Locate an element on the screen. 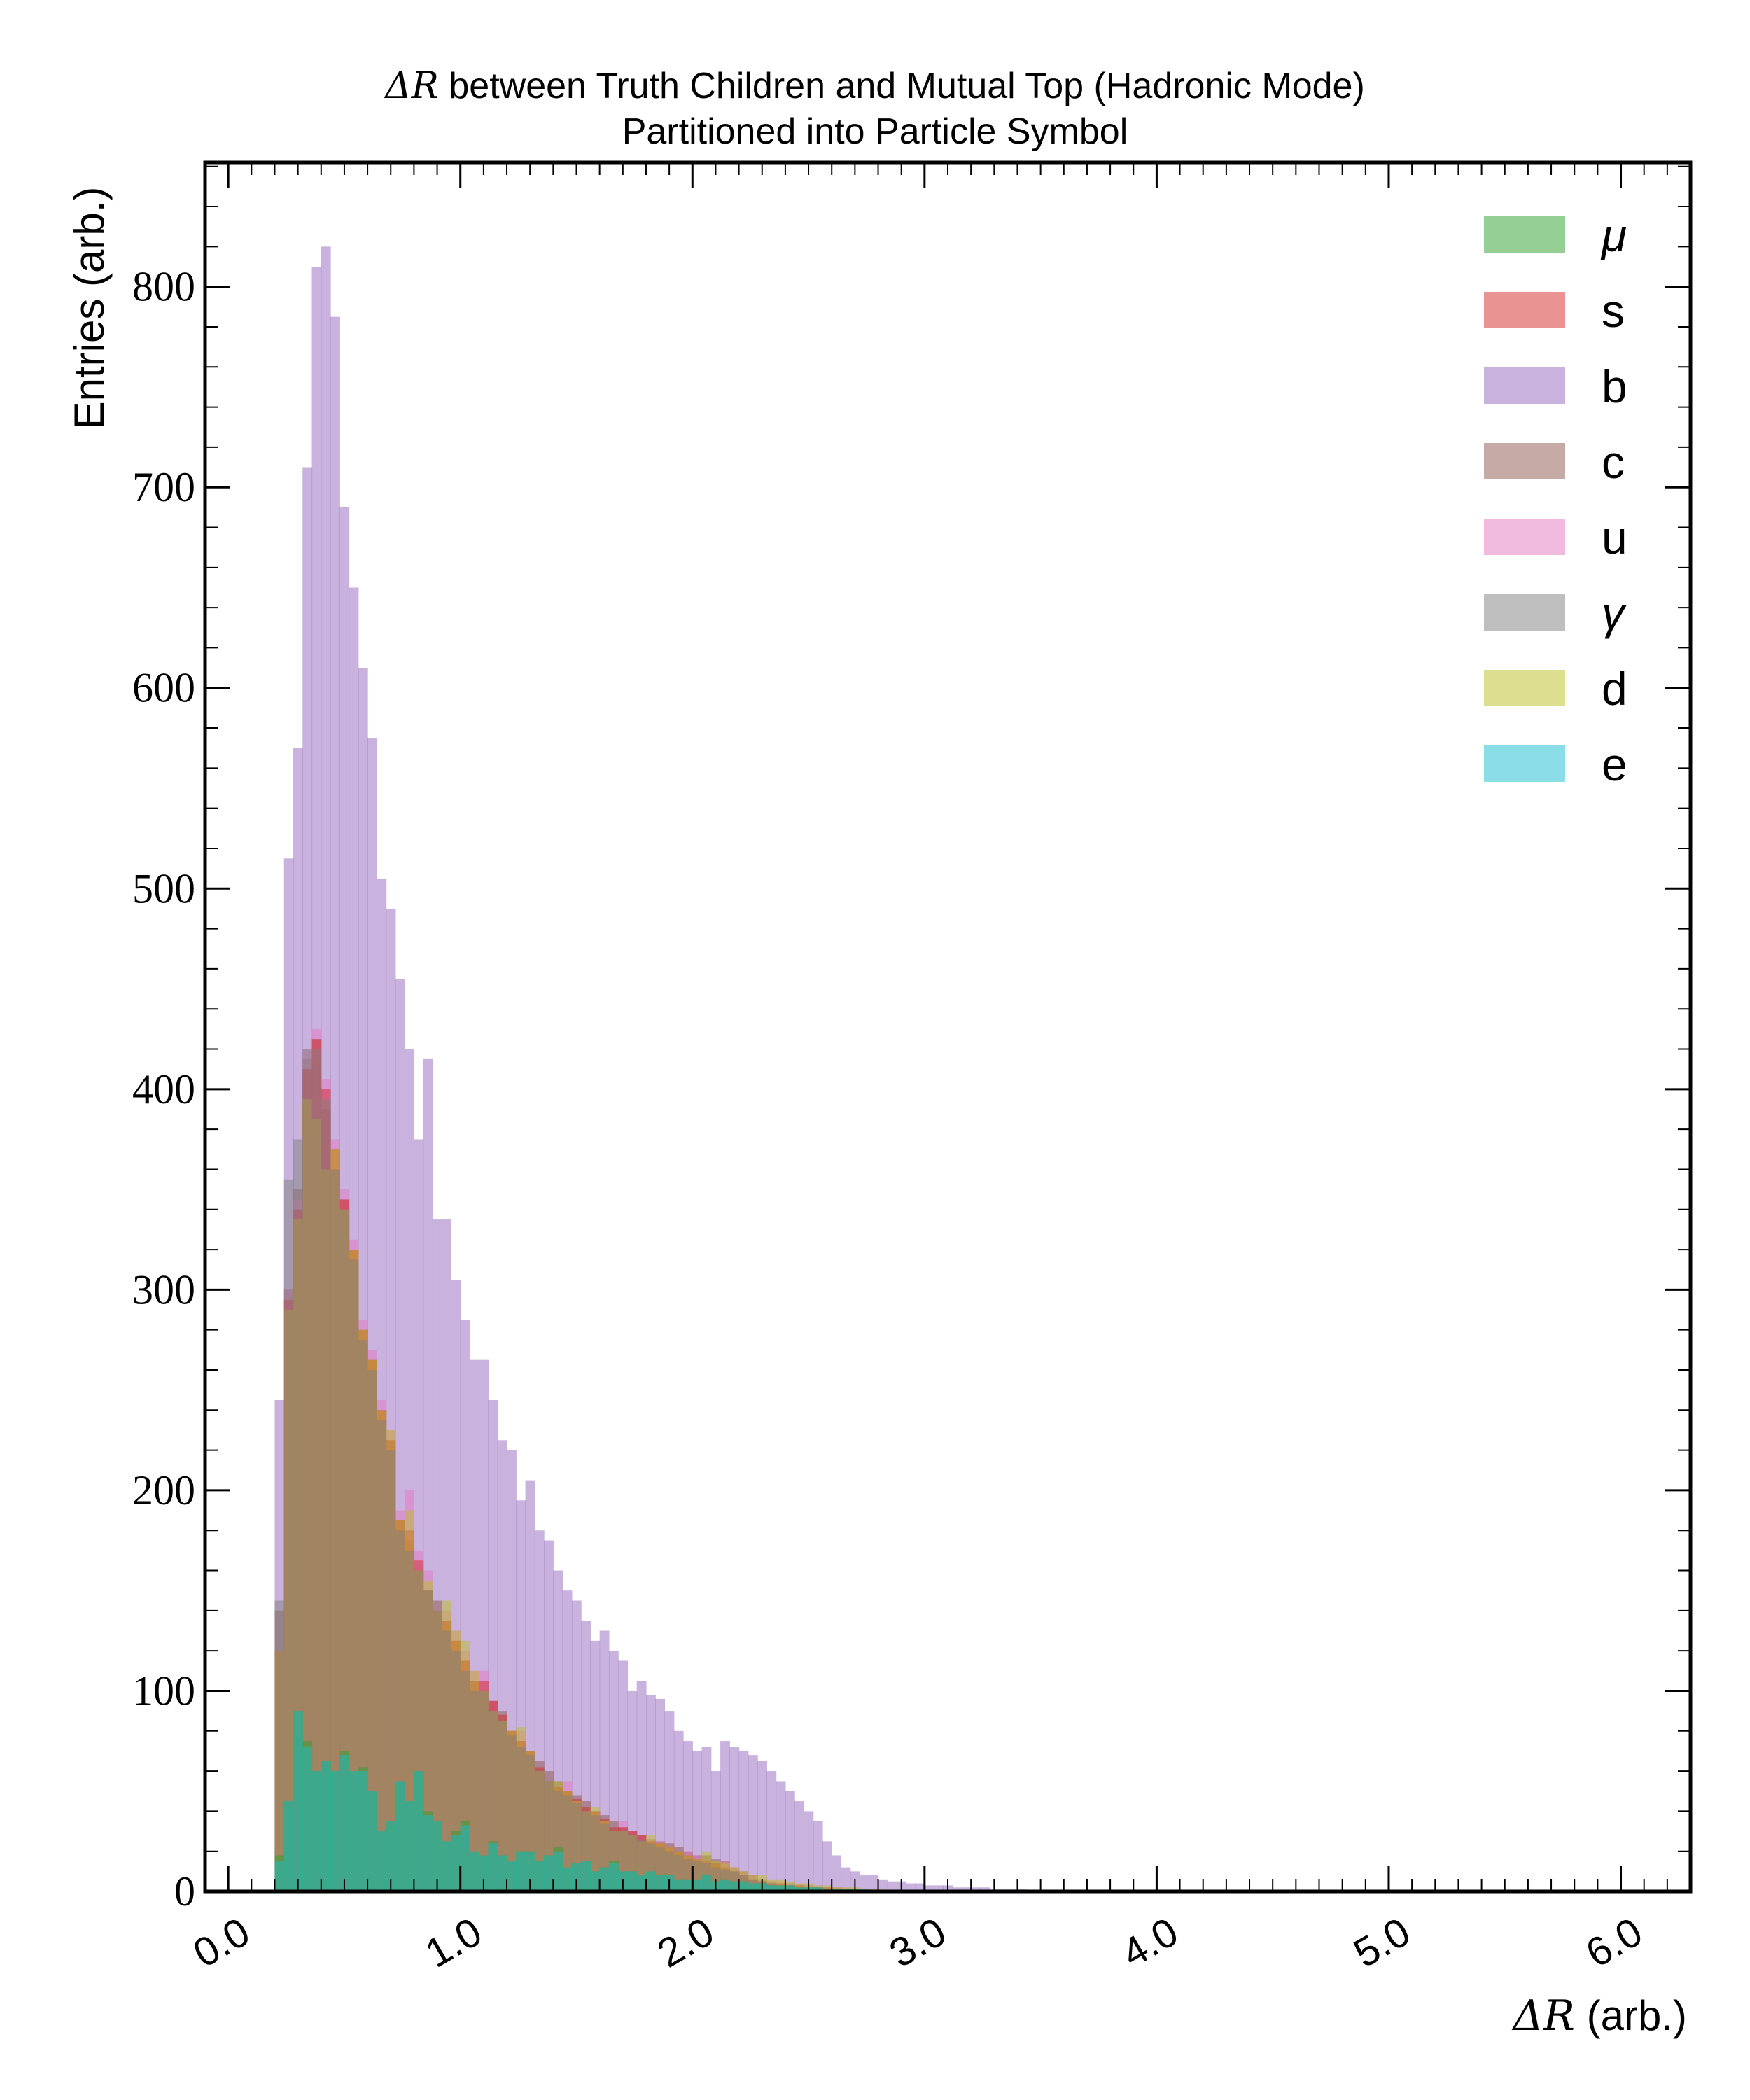 Image resolution: width=1750 pixels, height=2100 pixels. y-tick-labels: 0 100 200 300 400 500 600 700 800 is located at coordinates (163, 1089).